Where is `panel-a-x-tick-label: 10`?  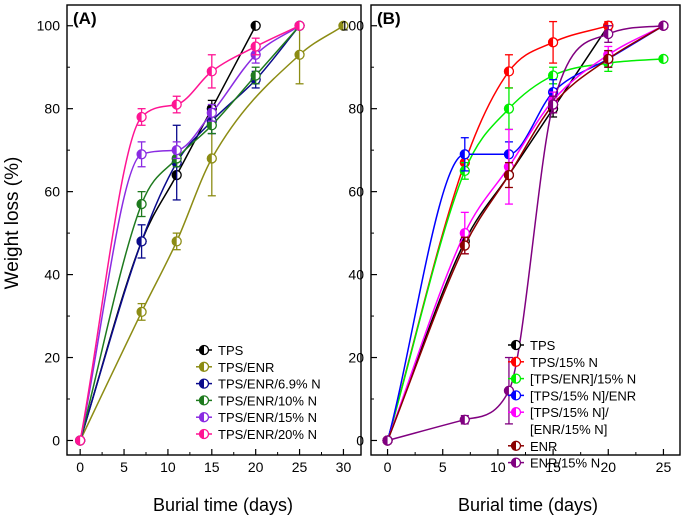 panel-a-x-tick-label: 10 is located at coordinates (168, 467).